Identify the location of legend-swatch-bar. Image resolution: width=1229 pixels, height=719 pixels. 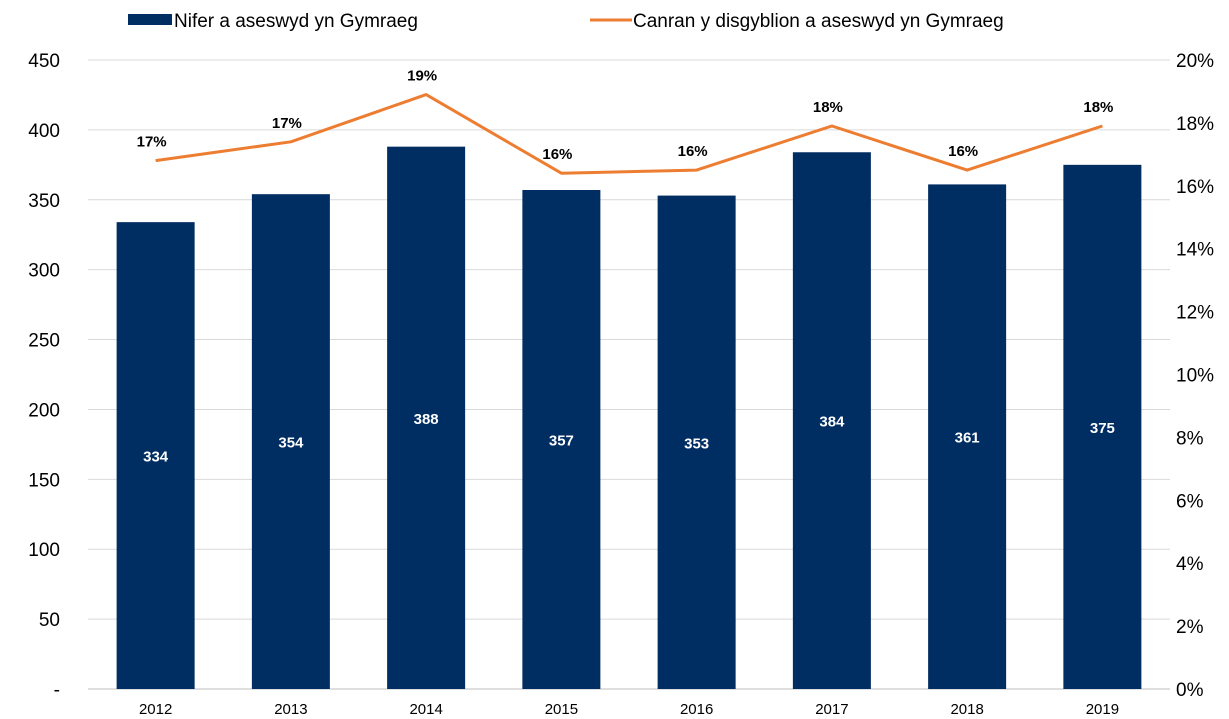
(150, 19).